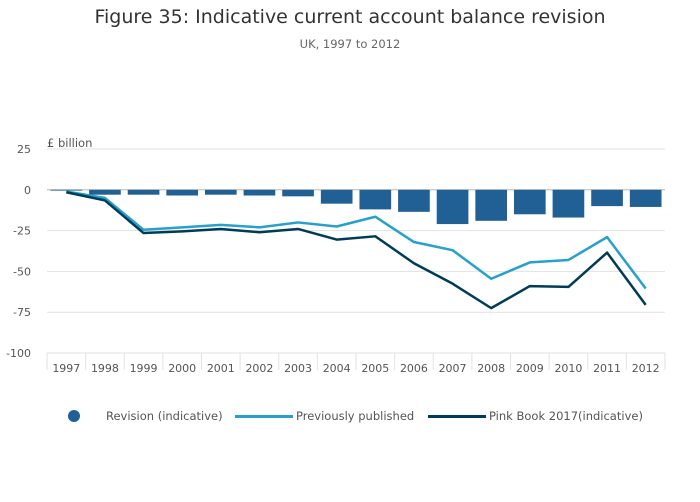  What do you see at coordinates (350, 44) in the screenshot?
I see `chart-subtitle: UK, 1997 to 2012` at bounding box center [350, 44].